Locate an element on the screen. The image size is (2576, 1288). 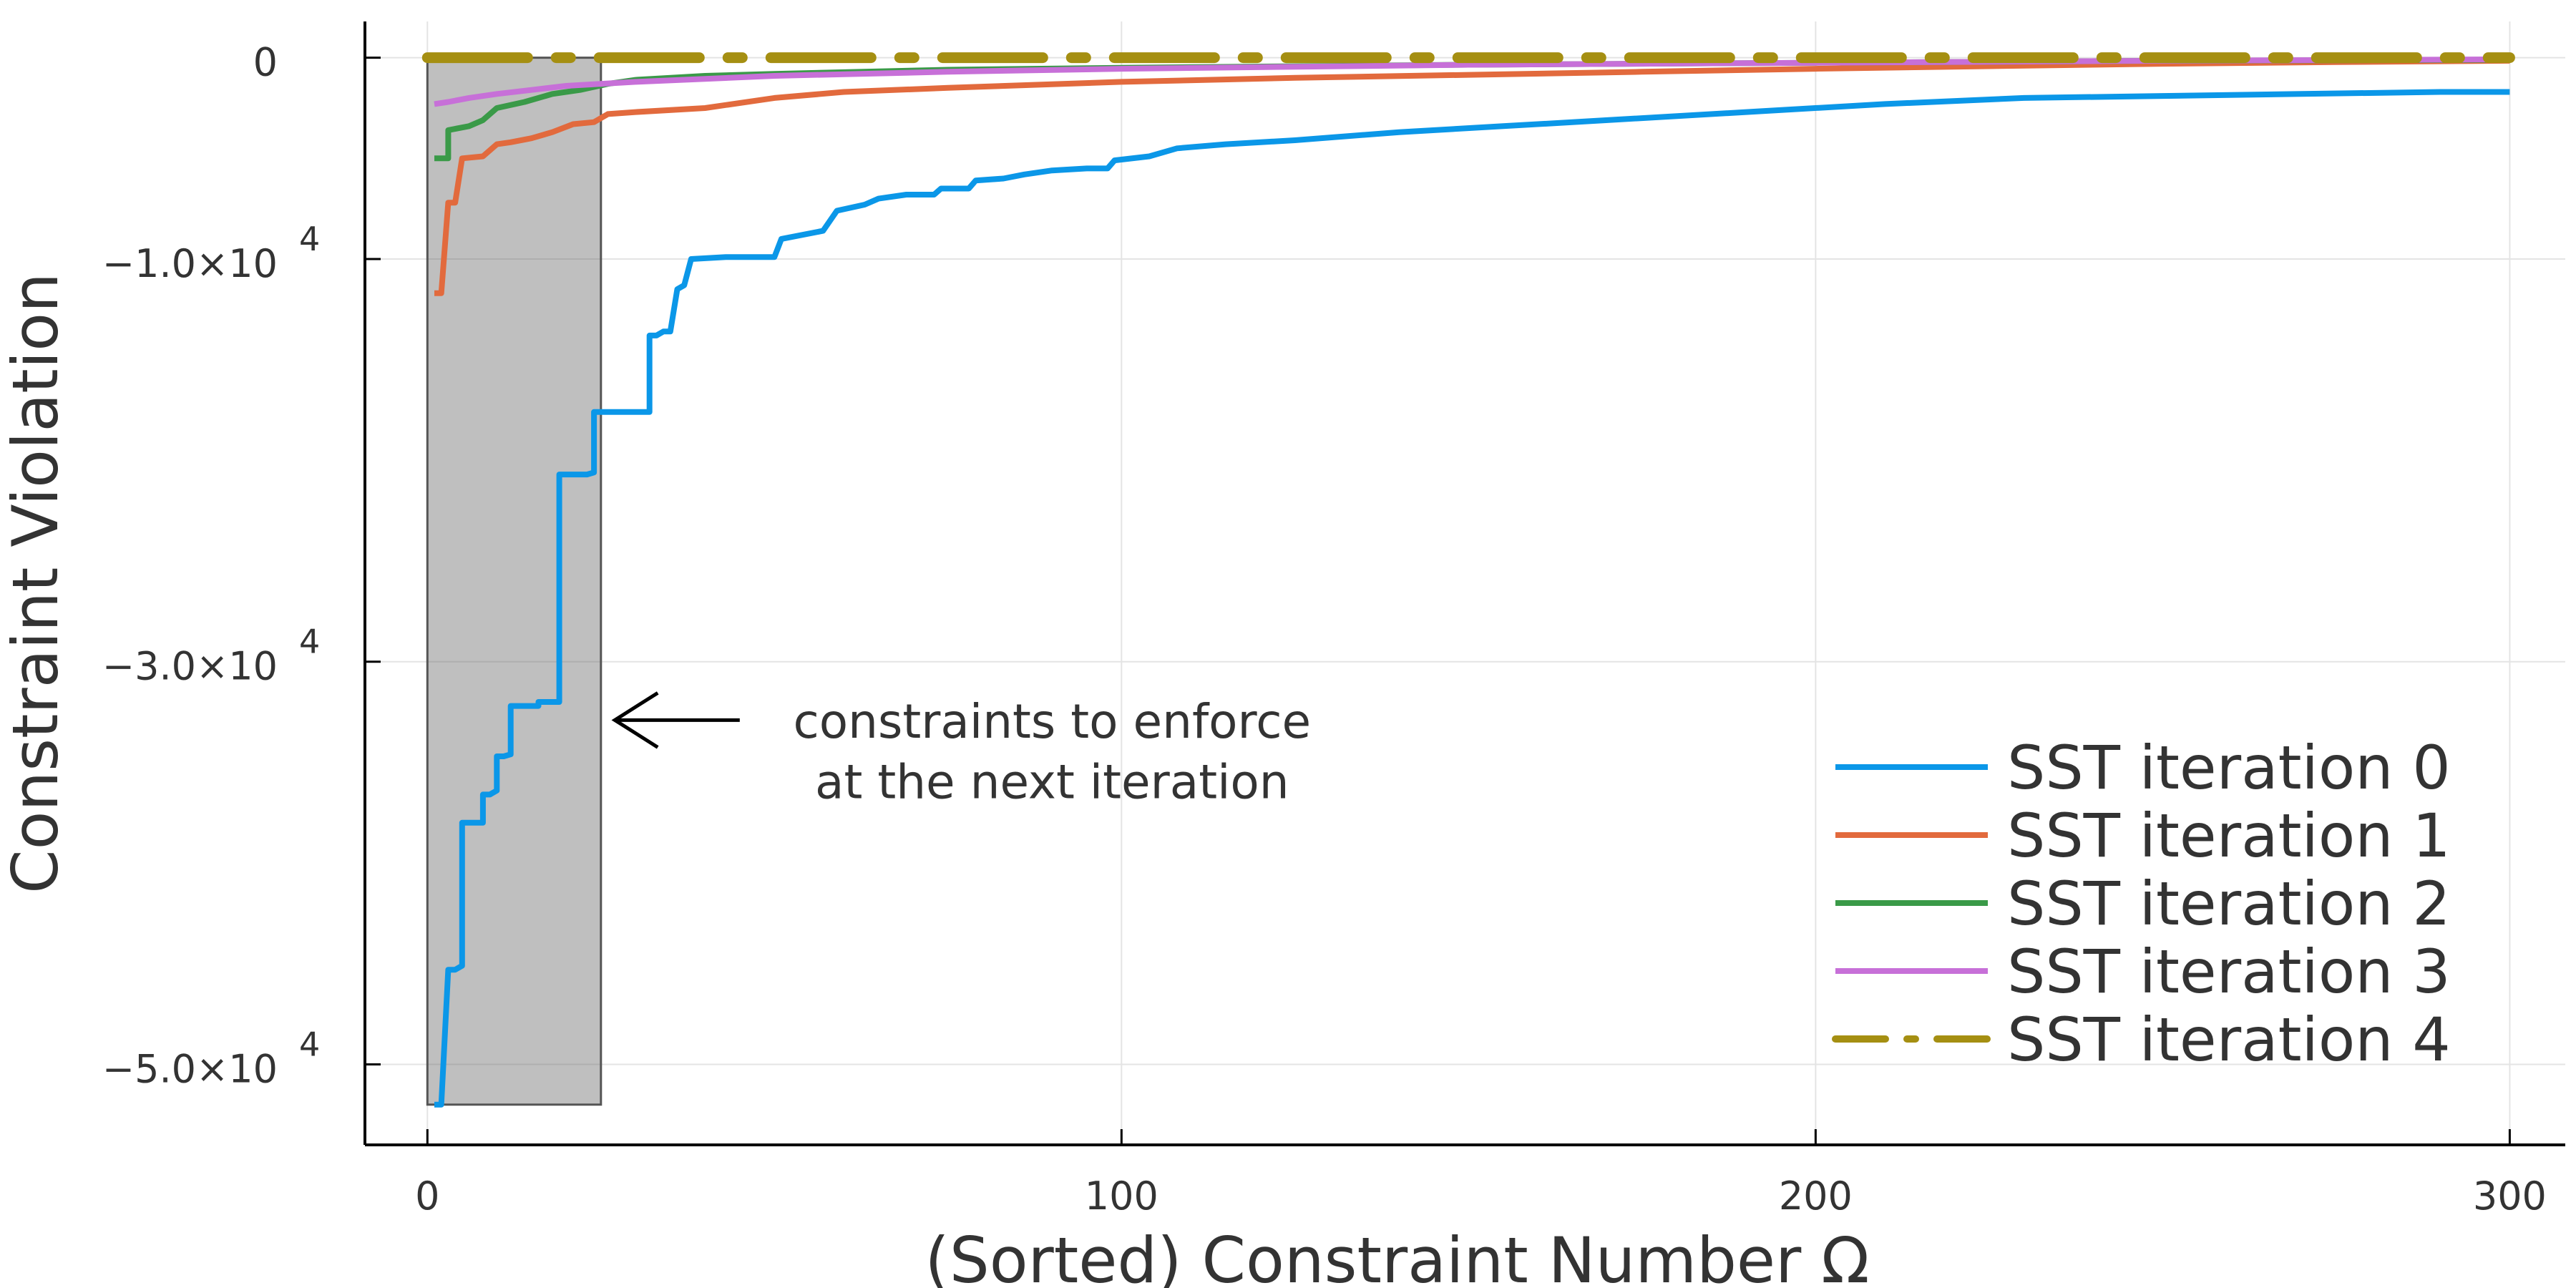
highlight-layer is located at coordinates (514, 581).